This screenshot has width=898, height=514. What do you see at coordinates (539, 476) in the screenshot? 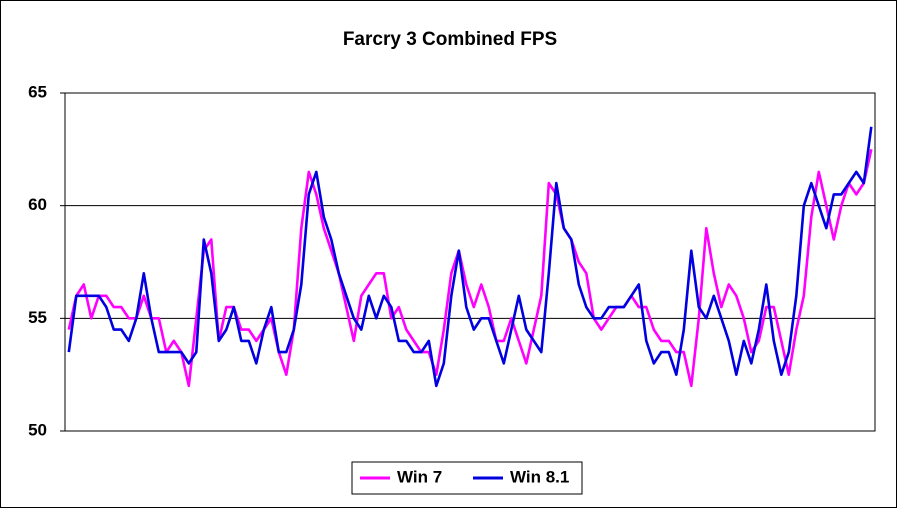
I see `legend-label: Win 8.1` at bounding box center [539, 476].